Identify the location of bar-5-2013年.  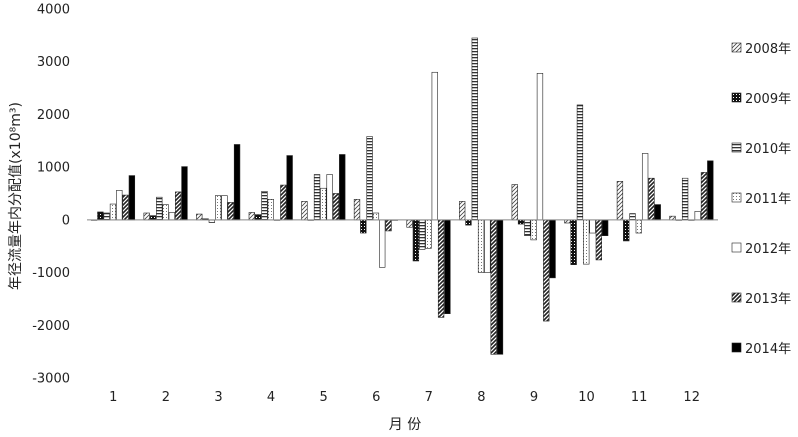
(336, 207).